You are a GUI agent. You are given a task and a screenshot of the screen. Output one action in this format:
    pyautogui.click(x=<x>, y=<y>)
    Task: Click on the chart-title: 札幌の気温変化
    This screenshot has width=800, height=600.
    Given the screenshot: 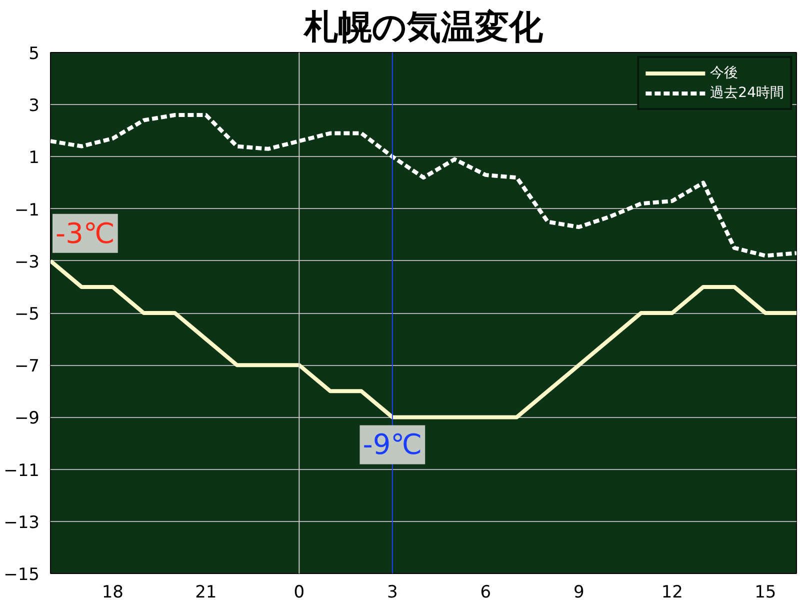 What is the action you would take?
    pyautogui.click(x=423, y=28)
    